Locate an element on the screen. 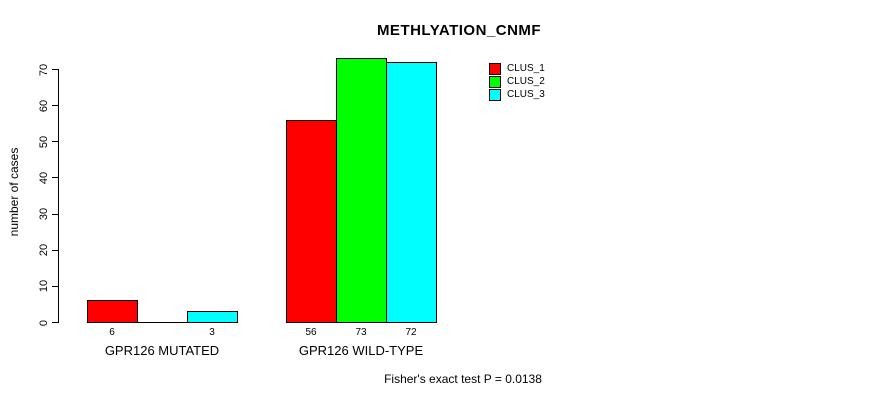 The width and height of the screenshot is (890, 400). y-tick-label: 0 is located at coordinates (44, 322).